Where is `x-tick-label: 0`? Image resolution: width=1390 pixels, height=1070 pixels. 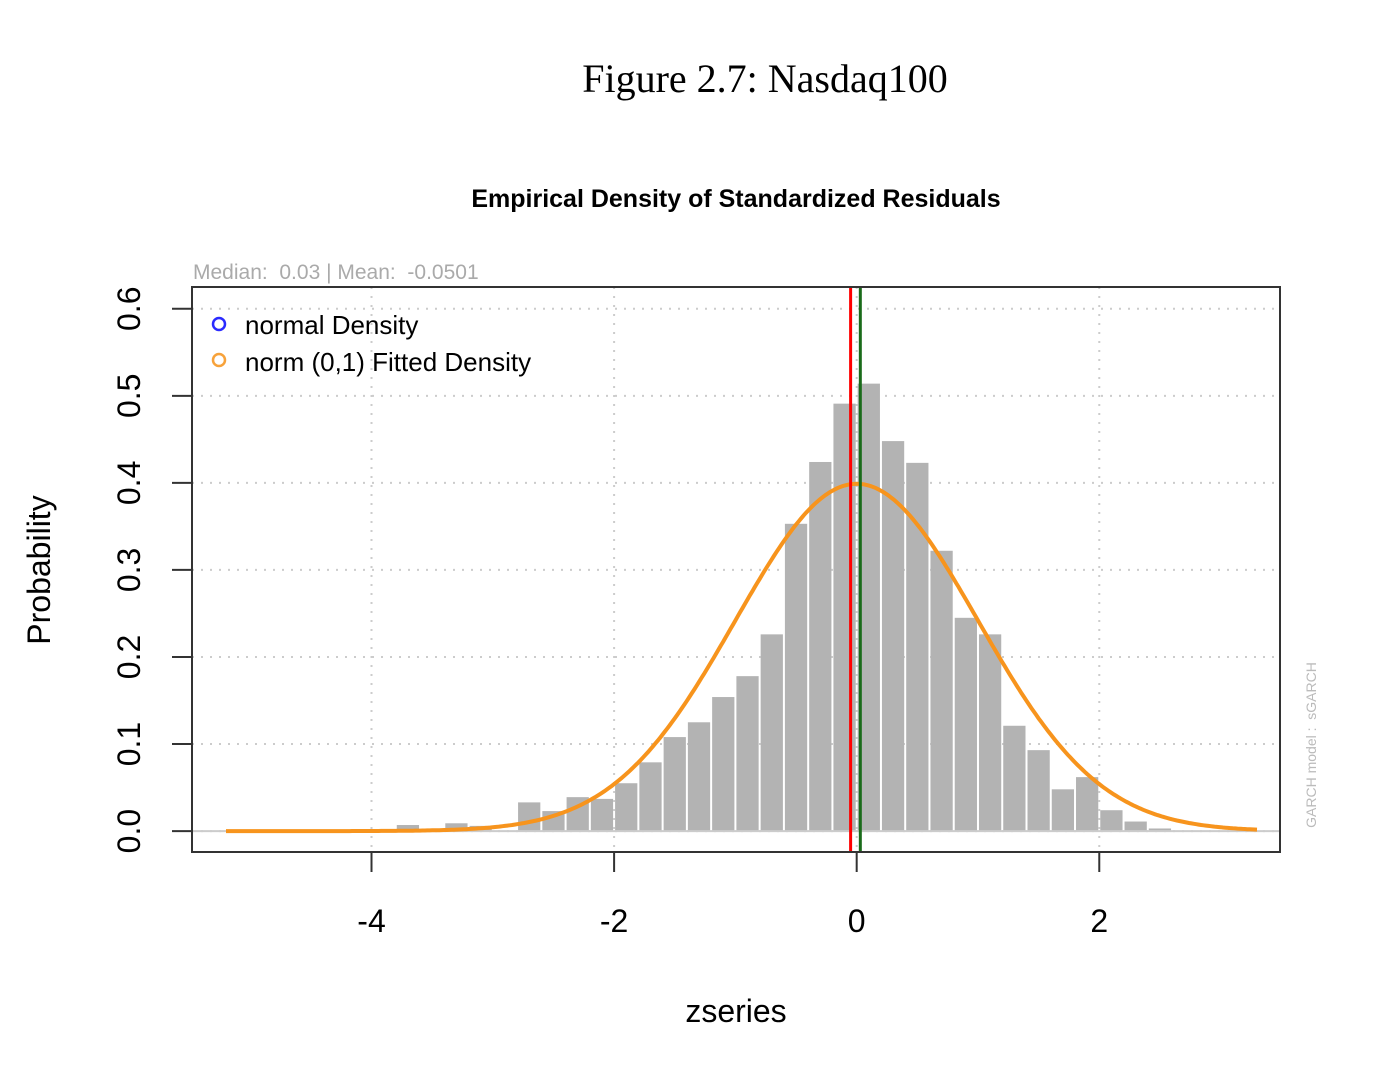 x-tick-label: 0 is located at coordinates (857, 921).